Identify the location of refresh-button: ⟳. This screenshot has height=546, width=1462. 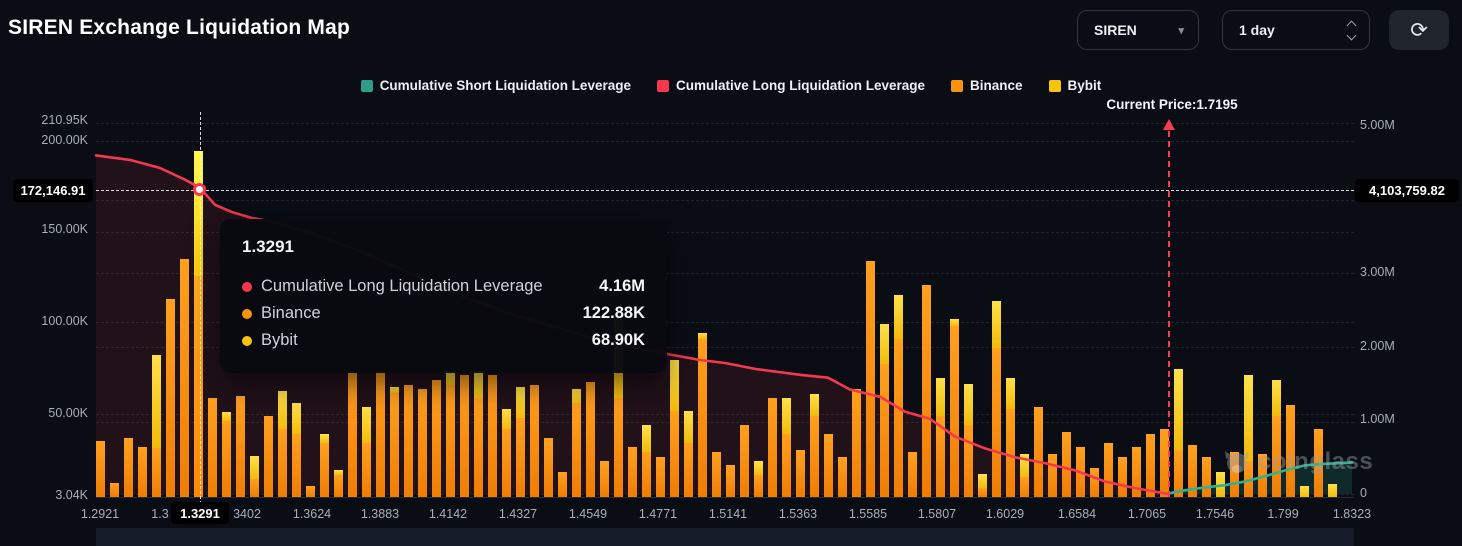
(1419, 30).